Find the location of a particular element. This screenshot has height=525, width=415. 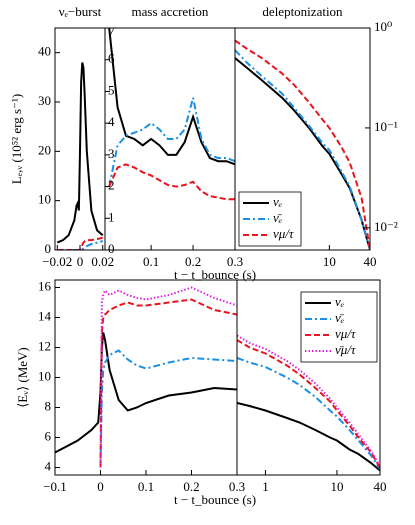

y-tick-label: 8 is located at coordinates (48, 405).